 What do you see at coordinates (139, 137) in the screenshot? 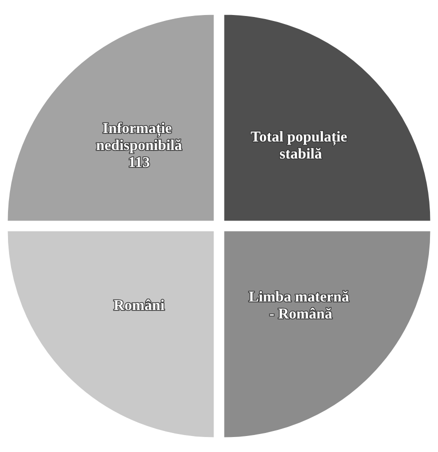
I see `slice-label: Informație nedisponibilă` at bounding box center [139, 137].